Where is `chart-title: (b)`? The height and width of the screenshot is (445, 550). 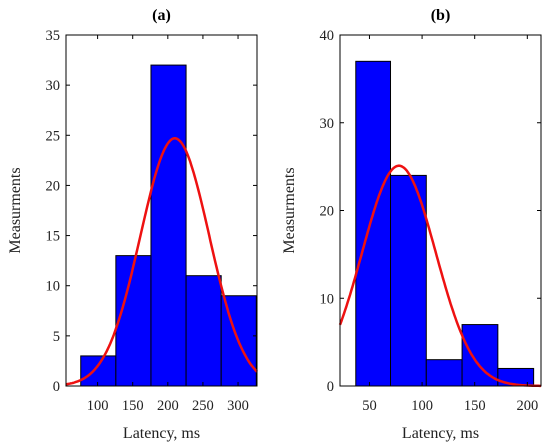
chart-title: (b) is located at coordinates (441, 15).